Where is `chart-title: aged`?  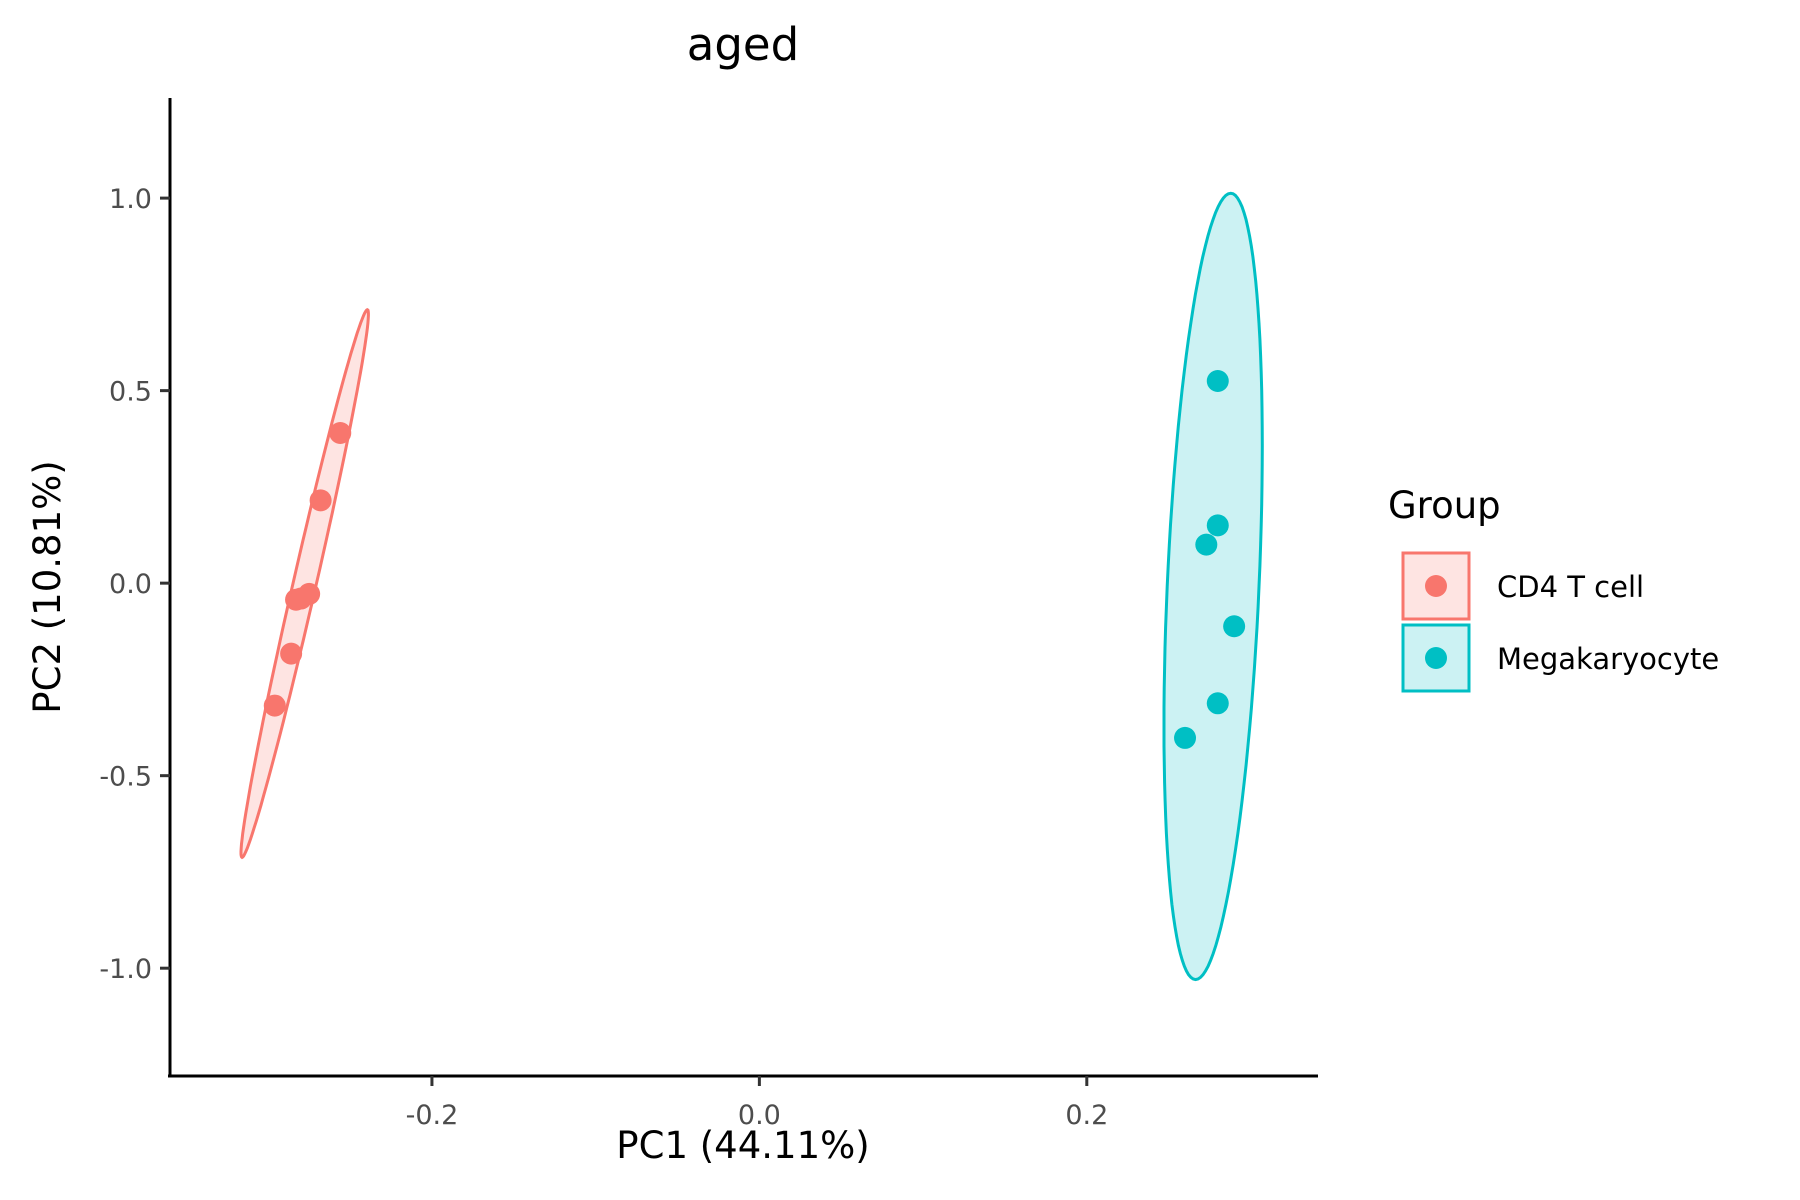 chart-title: aged is located at coordinates (743, 44).